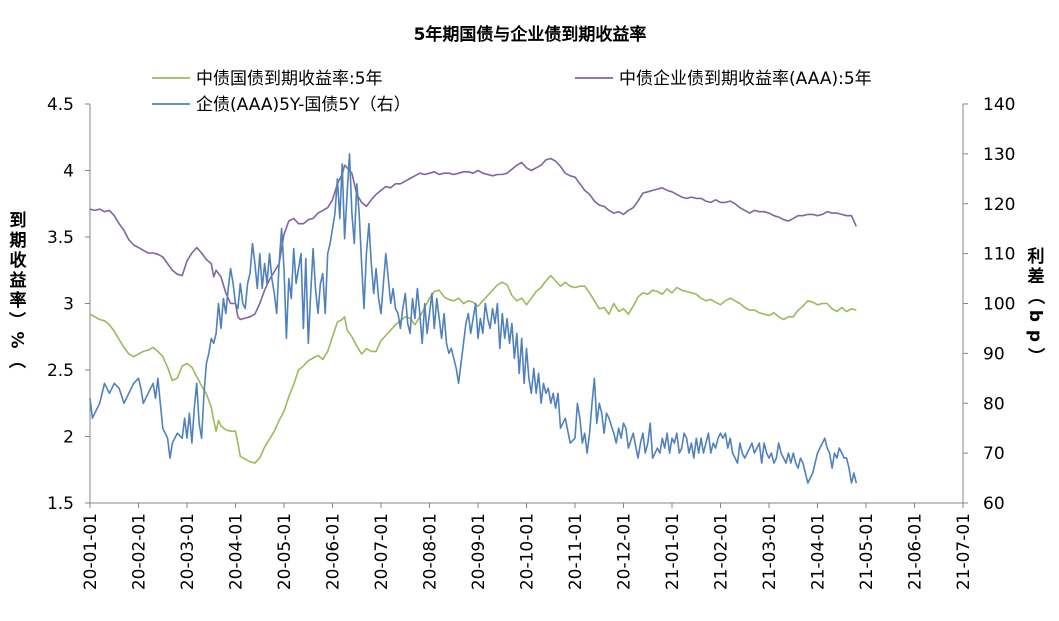  What do you see at coordinates (819, 551) in the screenshot?
I see `x-tick-label: 21-04-01` at bounding box center [819, 551].